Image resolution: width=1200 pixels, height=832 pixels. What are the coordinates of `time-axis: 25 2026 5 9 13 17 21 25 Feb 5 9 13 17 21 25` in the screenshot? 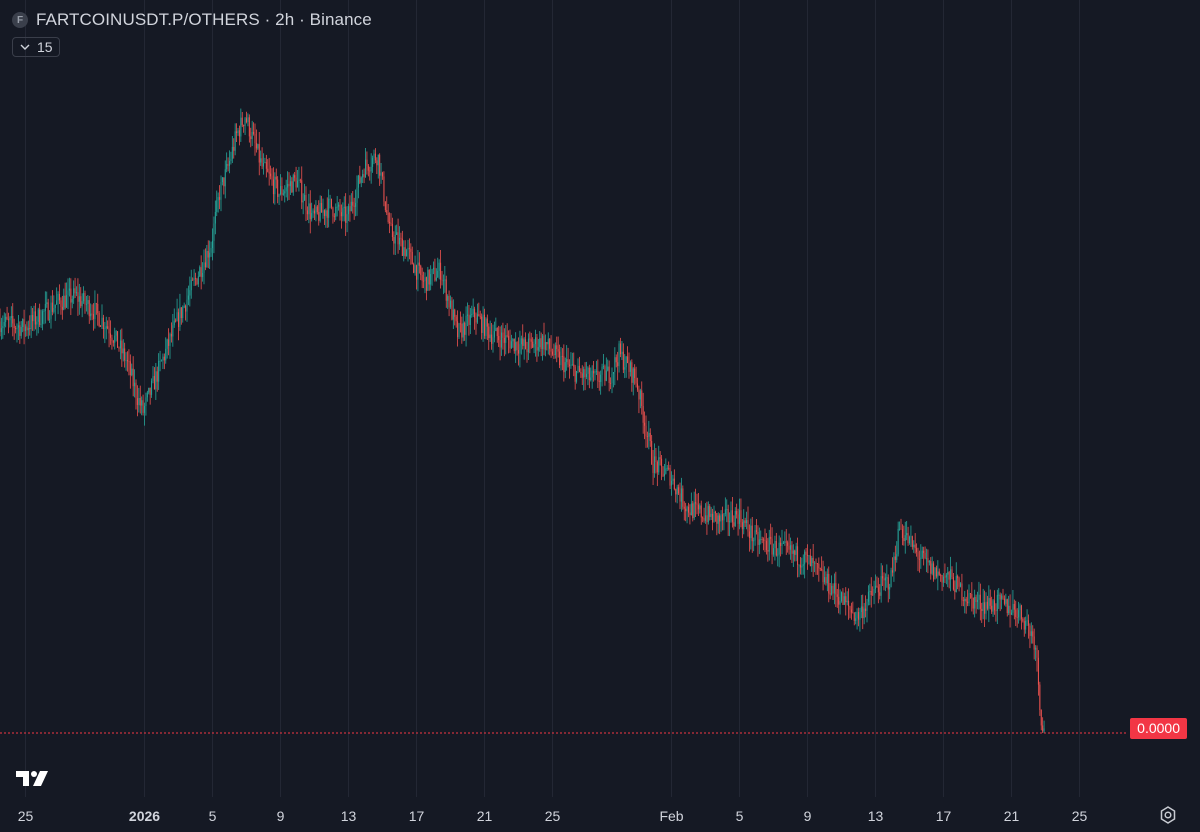 It's located at (553, 816).